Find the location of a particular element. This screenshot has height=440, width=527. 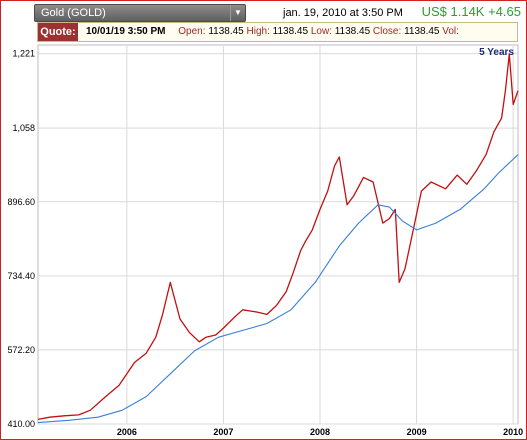

x-tick-label: 2009 is located at coordinates (417, 432).